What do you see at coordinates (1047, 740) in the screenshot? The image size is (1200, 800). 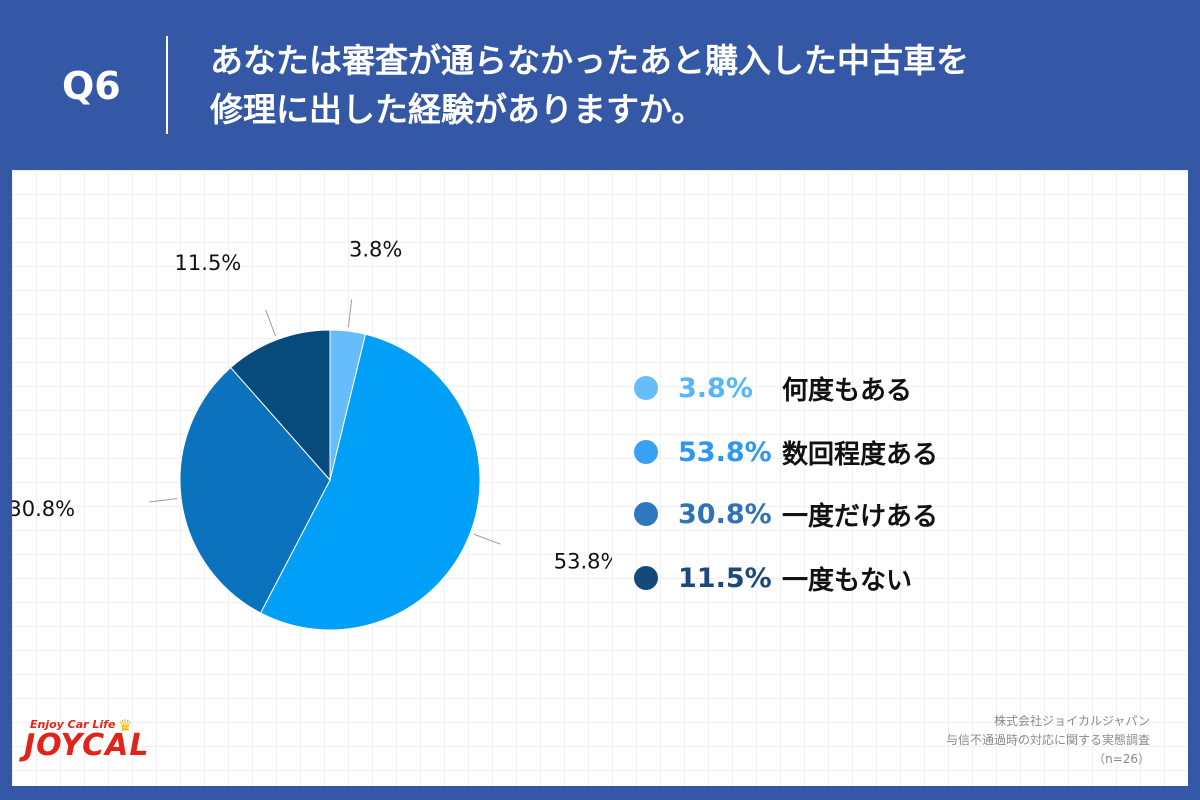 I see `footer-survey: 与信不通過時の対応に関する実態調査` at bounding box center [1047, 740].